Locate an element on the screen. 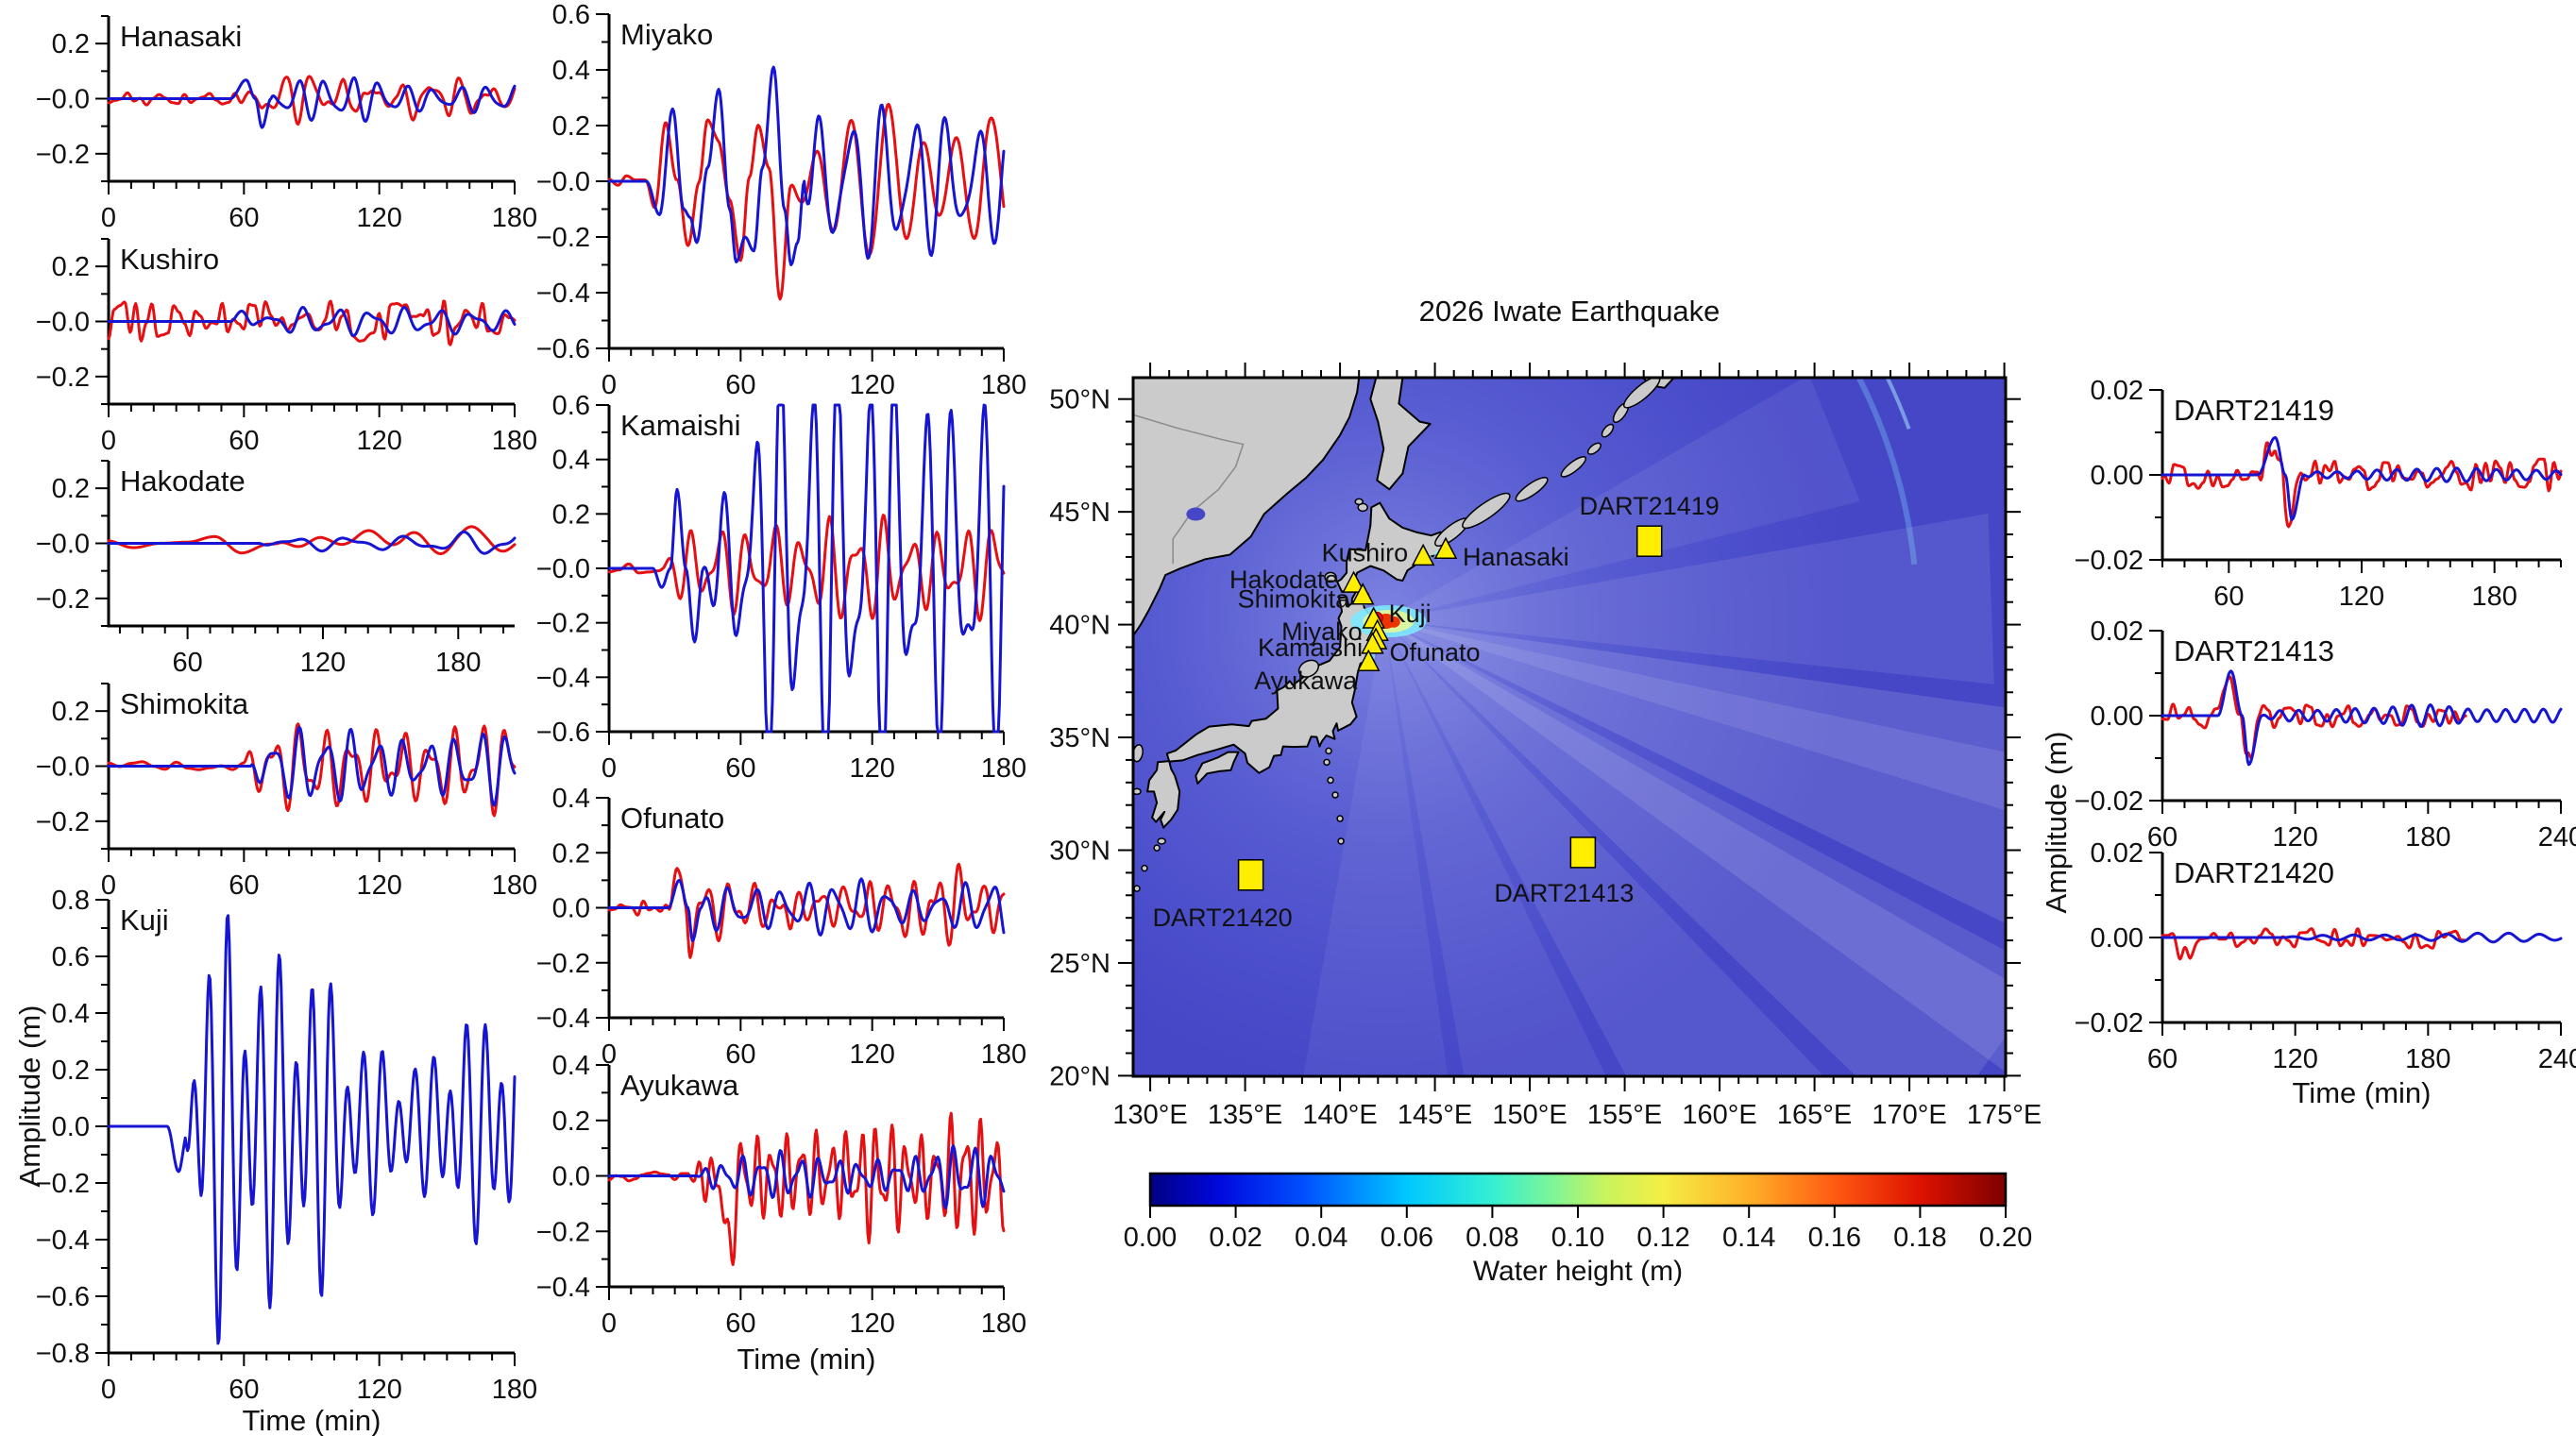 Image resolution: width=2576 pixels, height=1436 pixels. panel-miyako: 0.6 0.4 0.2 −0.0 −0.2 −0.4 −0.6 0 60 120 180 Miyako is located at coordinates (781, 200).